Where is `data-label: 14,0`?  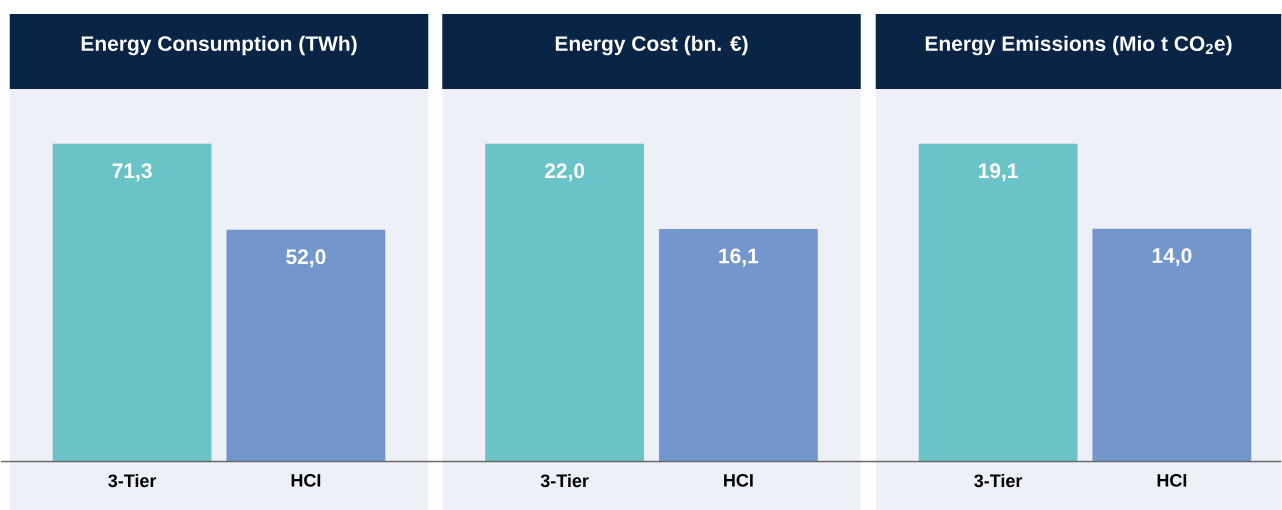 data-label: 14,0 is located at coordinates (1172, 256).